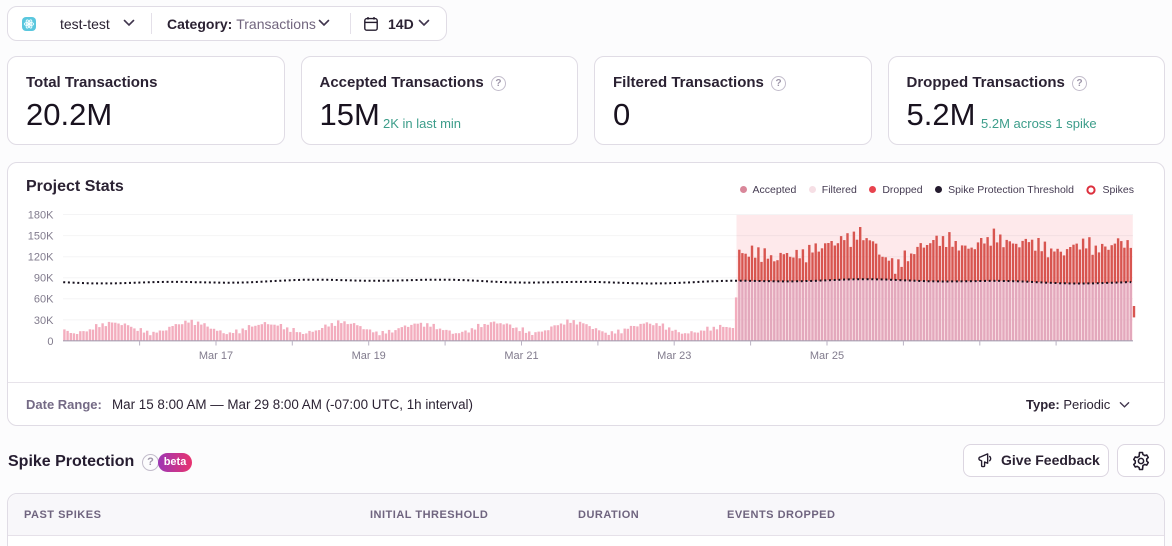 The width and height of the screenshot is (1172, 546). What do you see at coordinates (521, 356) in the screenshot?
I see `svg-text: Mar 21` at bounding box center [521, 356].